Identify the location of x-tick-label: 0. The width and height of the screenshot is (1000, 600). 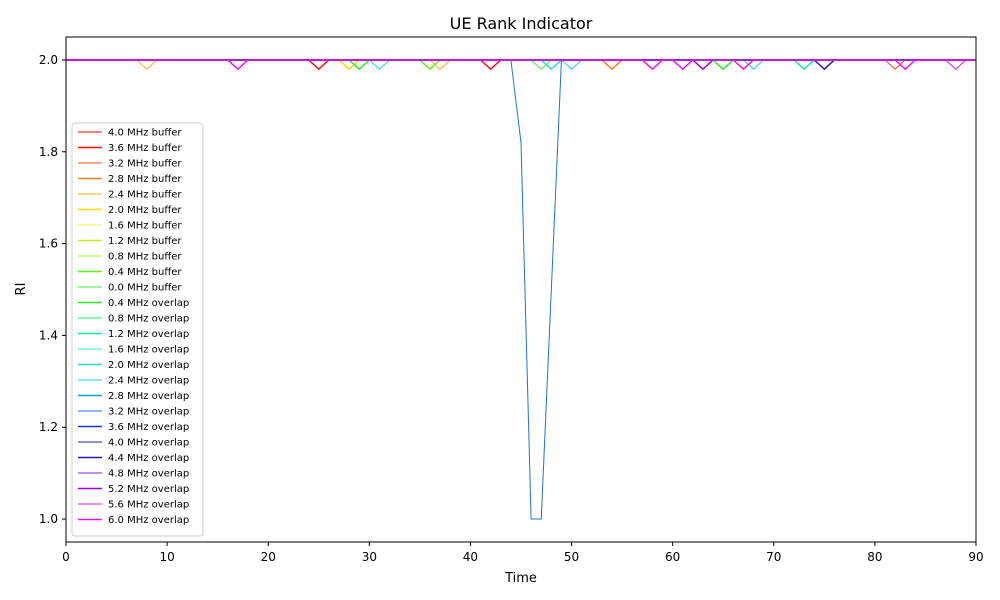
(66, 557).